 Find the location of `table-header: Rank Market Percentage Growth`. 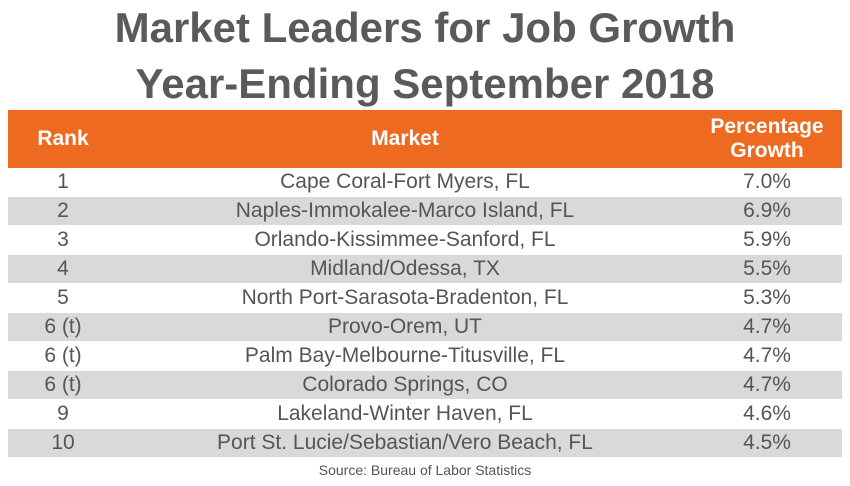

table-header: Rank Market Percentage Growth is located at coordinates (425, 139).